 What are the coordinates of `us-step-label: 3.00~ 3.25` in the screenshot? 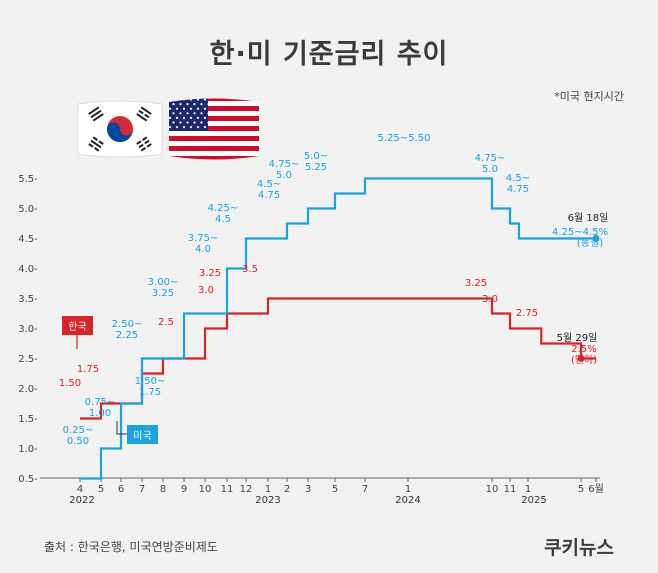 It's located at (163, 288).